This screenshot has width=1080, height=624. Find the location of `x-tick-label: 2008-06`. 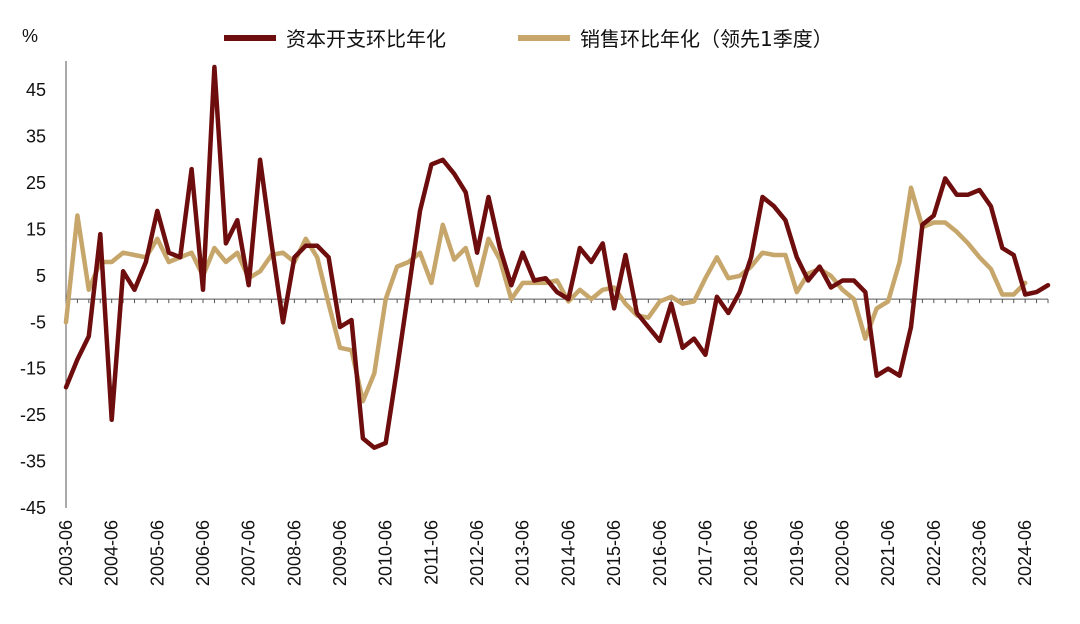

x-tick-label: 2008-06 is located at coordinates (294, 553).